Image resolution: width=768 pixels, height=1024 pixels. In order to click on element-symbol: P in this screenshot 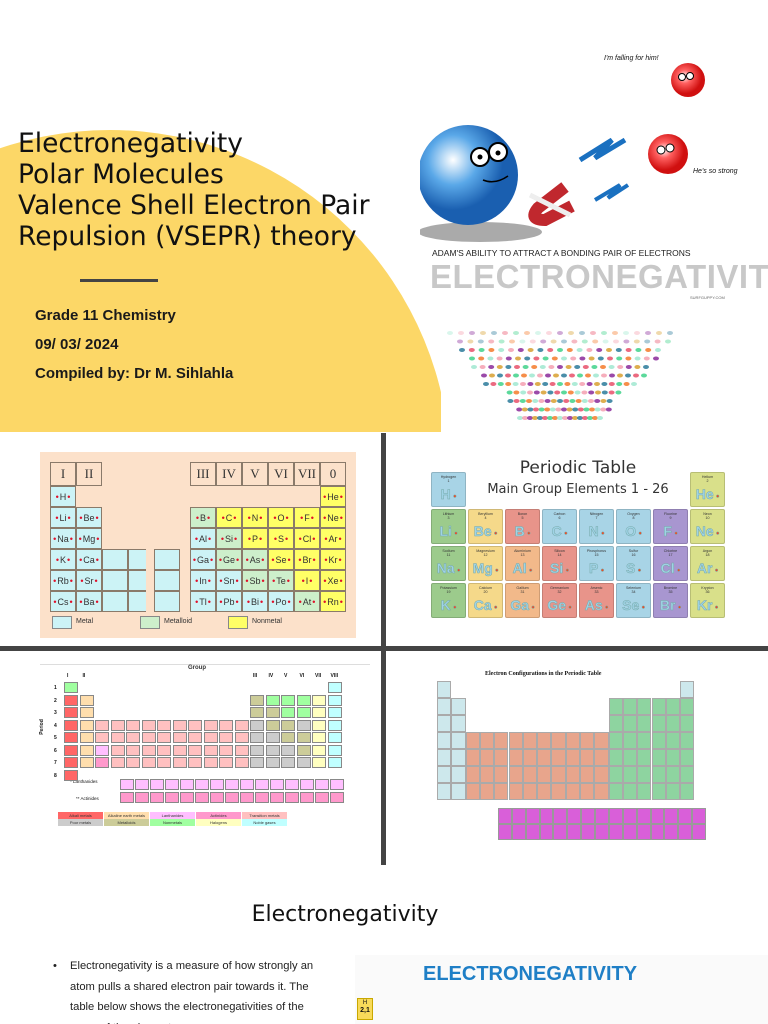, I will do `click(255, 539)`.